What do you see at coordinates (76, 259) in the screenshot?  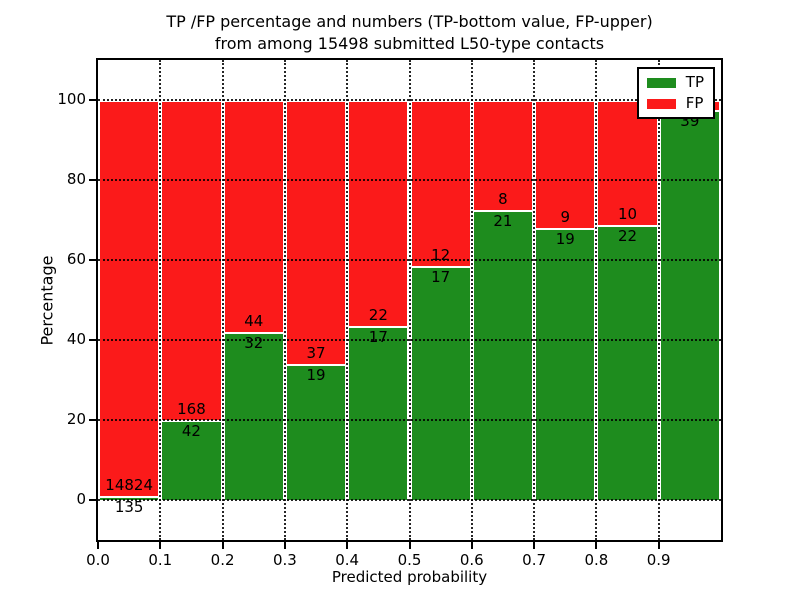 I see `y-tick-label: 60` at bounding box center [76, 259].